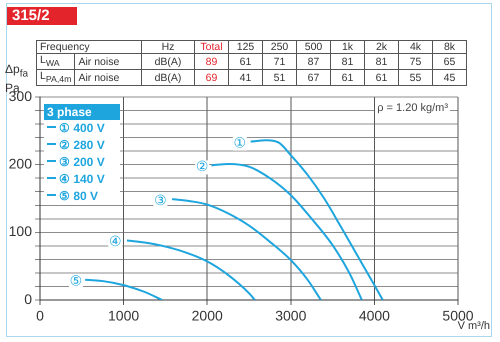  Describe the element at coordinates (82, 145) in the screenshot. I see `legend-label: ② 280 V` at that location.